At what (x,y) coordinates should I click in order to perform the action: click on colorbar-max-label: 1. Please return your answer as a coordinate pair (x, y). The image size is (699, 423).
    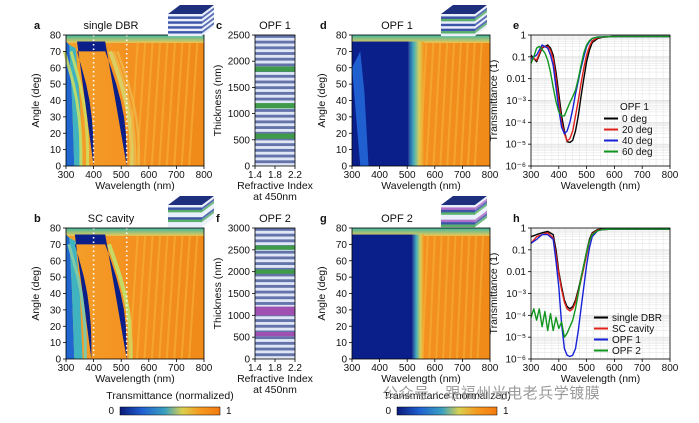
    Looking at the image, I should click on (506, 411).